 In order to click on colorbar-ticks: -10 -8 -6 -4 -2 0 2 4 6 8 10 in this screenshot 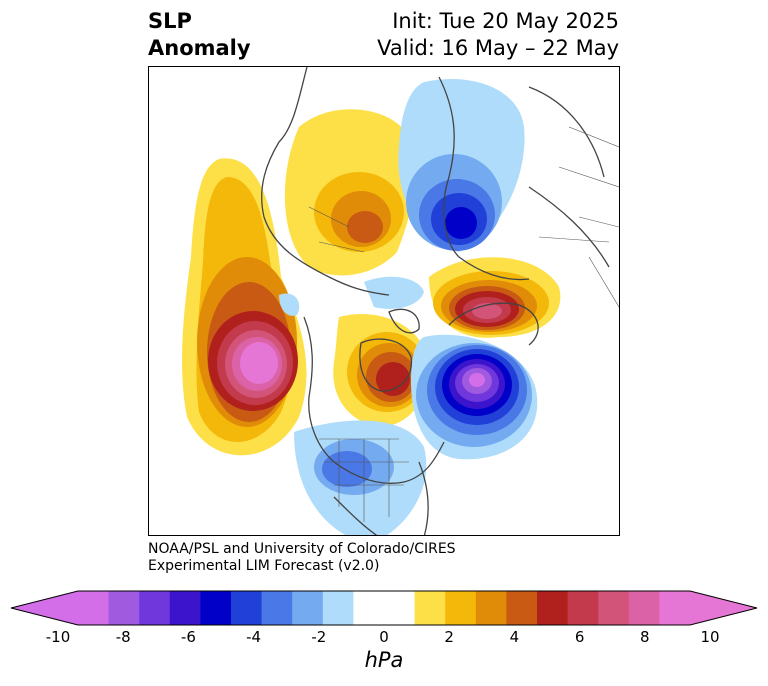, I will do `click(384, 638)`.